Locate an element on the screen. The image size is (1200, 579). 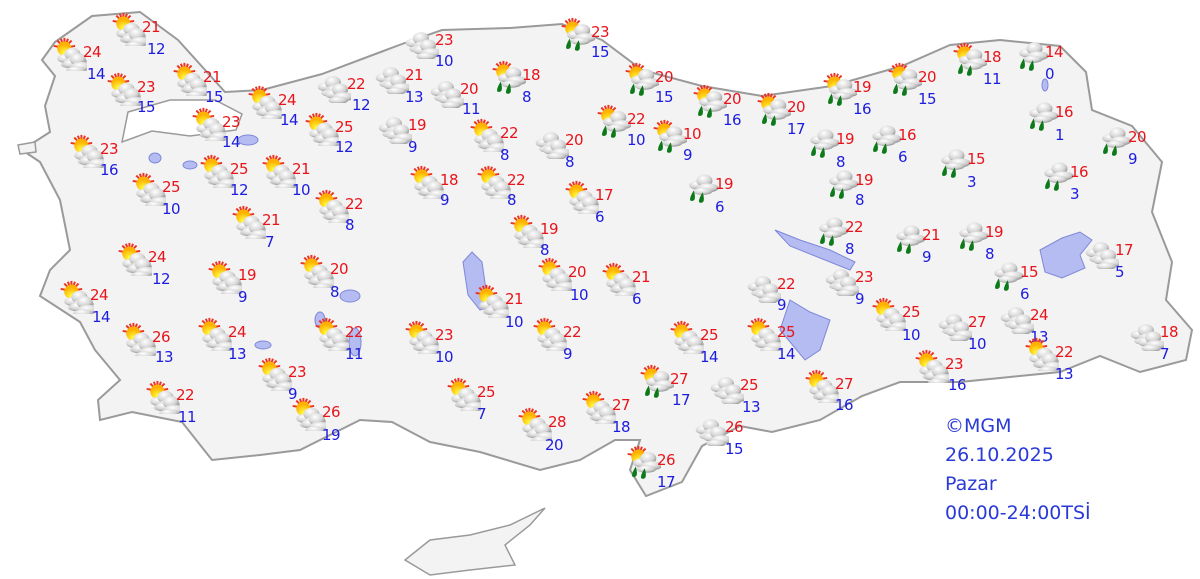
island is located at coordinates (27, 148).